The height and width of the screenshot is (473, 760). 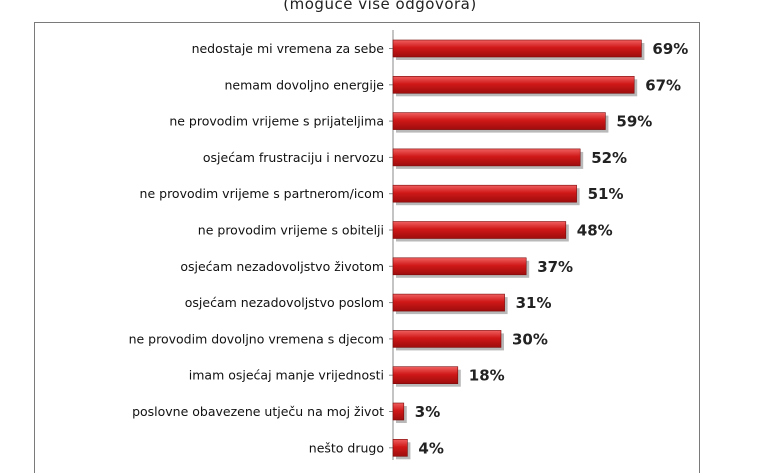 I want to click on category-label: ne provodim vrijeme s obitelji, so click(x=291, y=230).